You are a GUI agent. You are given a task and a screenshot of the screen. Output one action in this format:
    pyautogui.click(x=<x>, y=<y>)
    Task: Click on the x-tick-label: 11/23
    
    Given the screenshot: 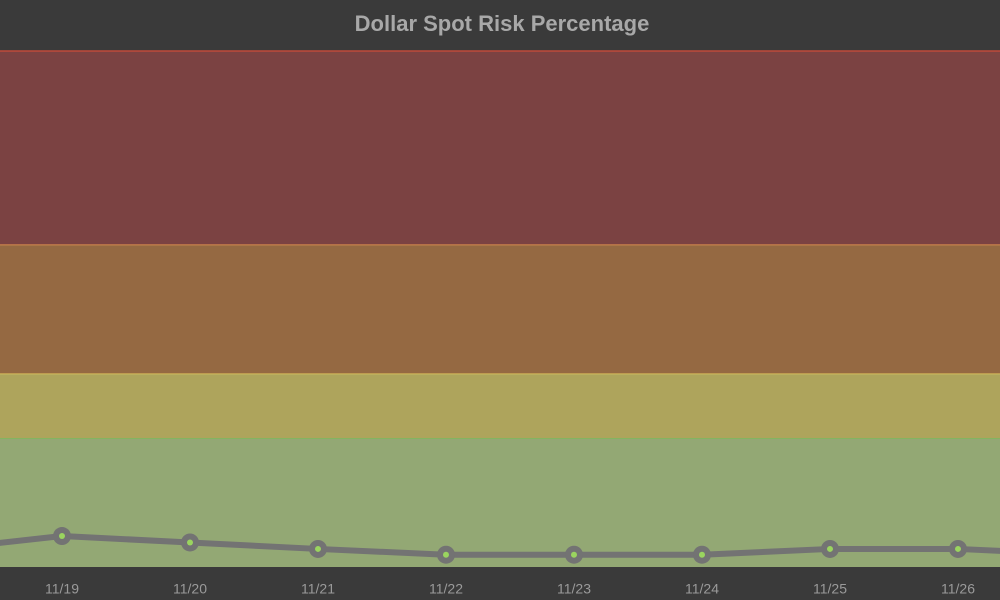 What is the action you would take?
    pyautogui.click(x=574, y=589)
    